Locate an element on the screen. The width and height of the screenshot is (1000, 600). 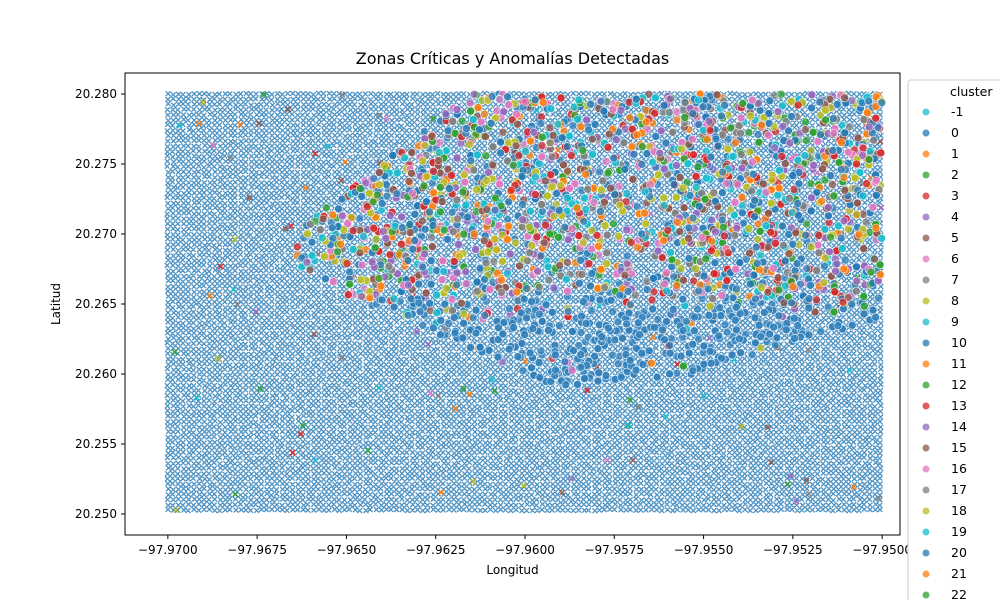
x-tick-label: −97.9600 is located at coordinates (525, 550).